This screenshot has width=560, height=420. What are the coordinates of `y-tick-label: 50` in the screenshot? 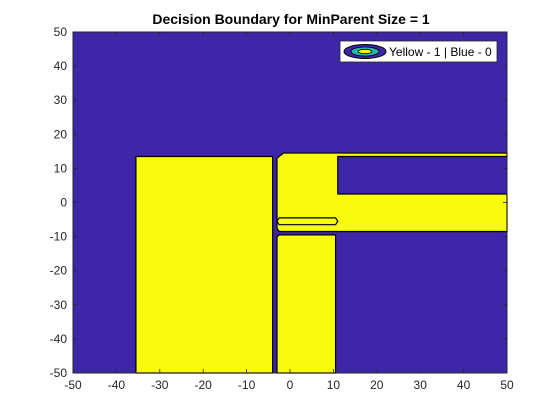 It's located at (61, 32).